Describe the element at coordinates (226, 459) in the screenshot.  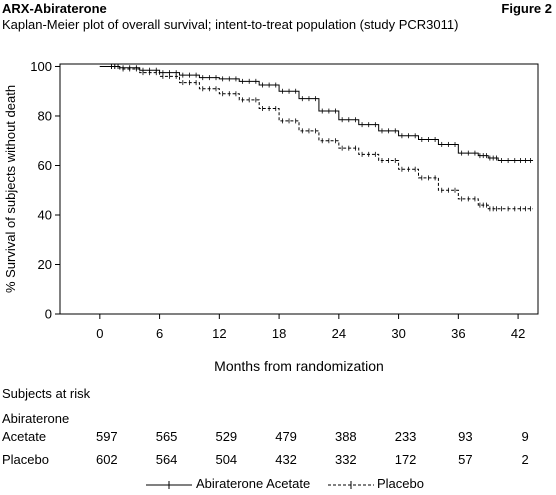
I see `risk-cell: 504` at that location.